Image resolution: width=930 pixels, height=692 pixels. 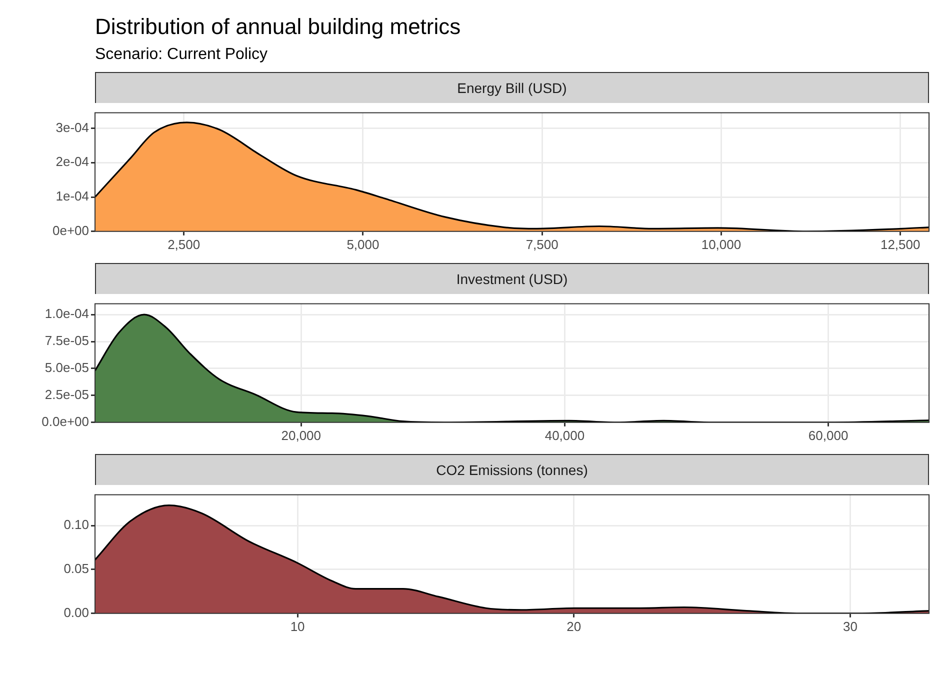 I want to click on y-tick-label: 5.0e-05, so click(x=66, y=368).